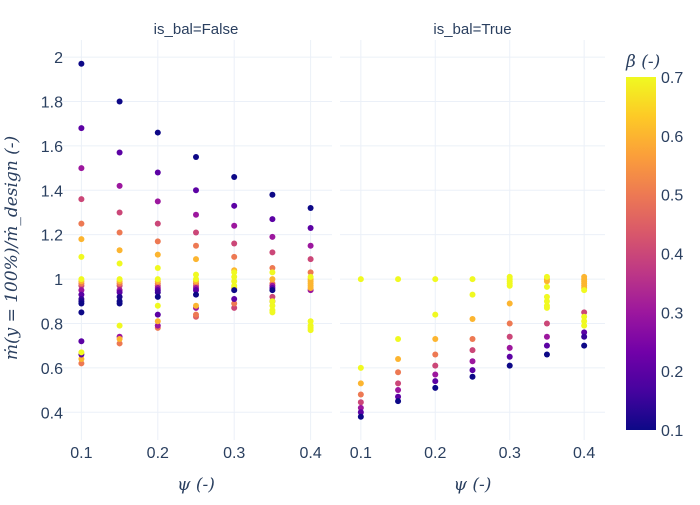  I want to click on colorbar-tick-label: 0.7, so click(672, 78).